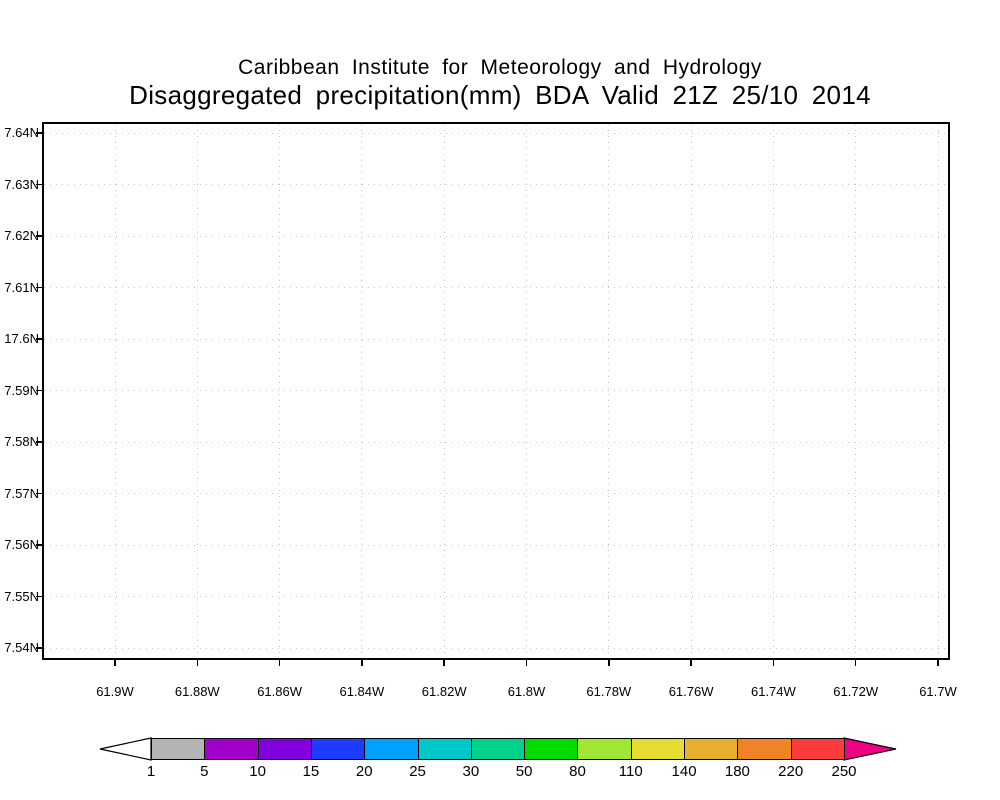 The height and width of the screenshot is (800, 1000). What do you see at coordinates (471, 771) in the screenshot?
I see `colorbar-label: 30` at bounding box center [471, 771].